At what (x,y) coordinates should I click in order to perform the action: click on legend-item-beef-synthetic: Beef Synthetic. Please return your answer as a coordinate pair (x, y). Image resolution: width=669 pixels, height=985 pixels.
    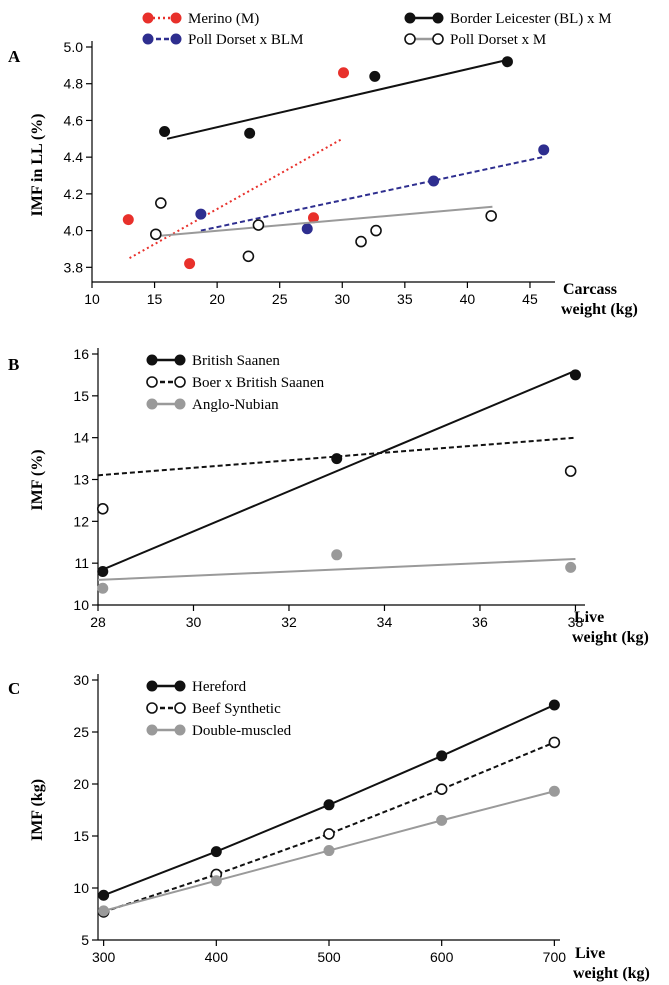
    Looking at the image, I should click on (213, 709).